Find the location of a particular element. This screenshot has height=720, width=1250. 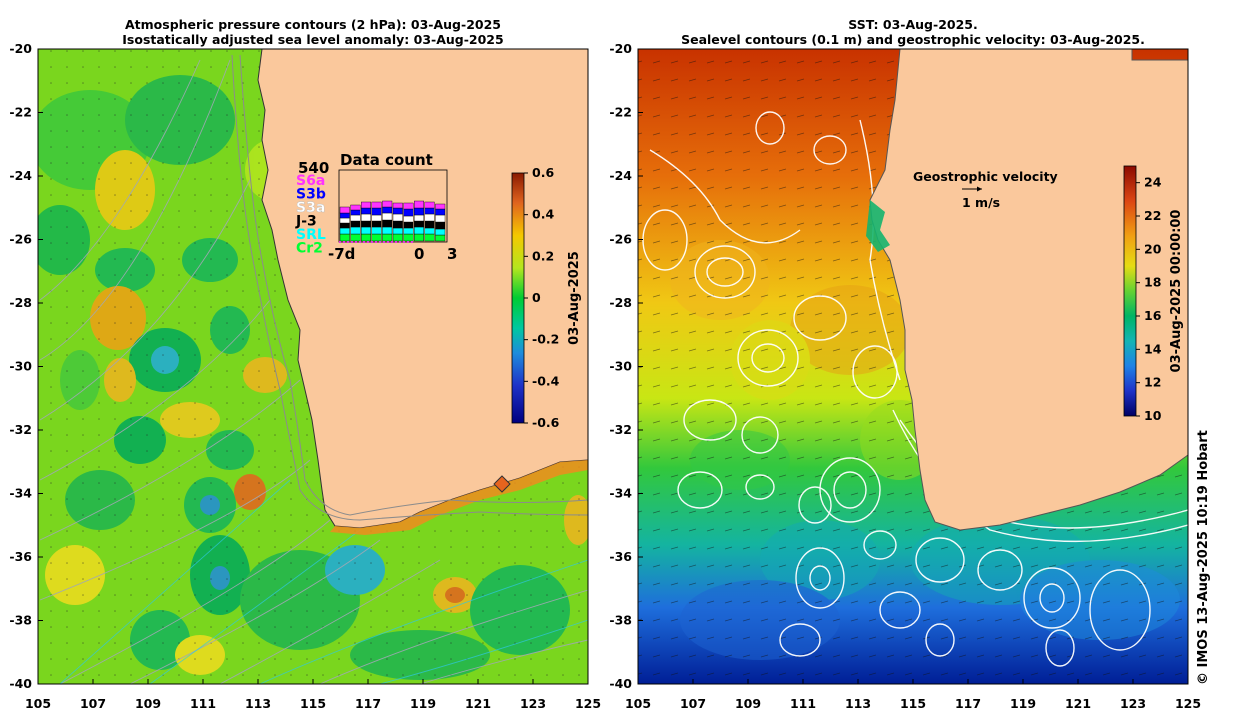

right-lon-tick-label: 123 is located at coordinates (1133, 703).